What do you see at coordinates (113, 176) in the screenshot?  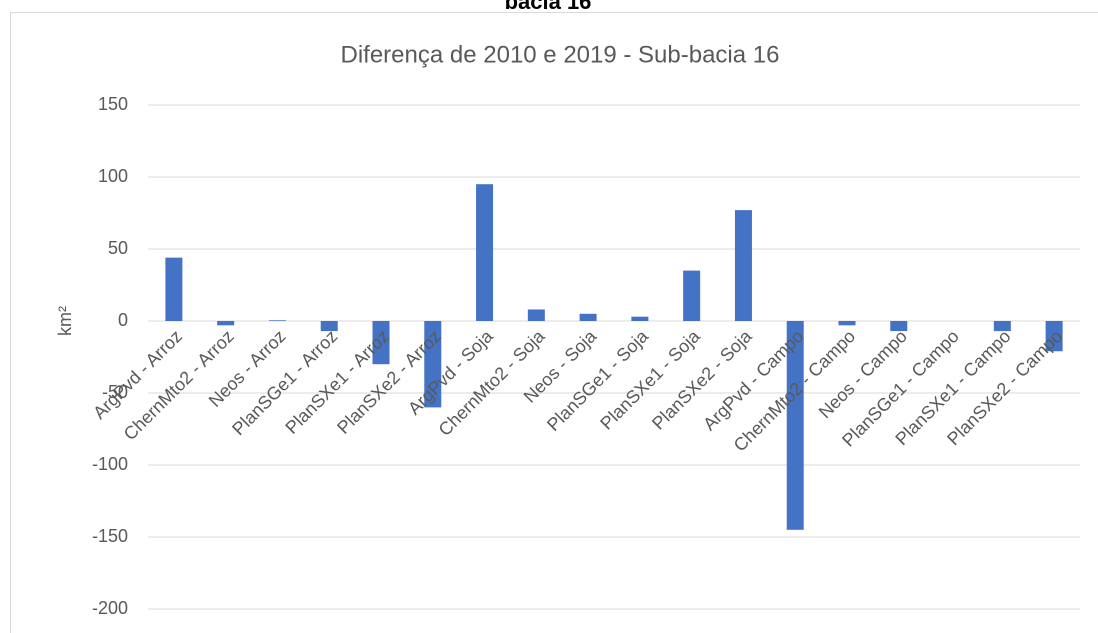 I see `y-tick-label: 100` at bounding box center [113, 176].